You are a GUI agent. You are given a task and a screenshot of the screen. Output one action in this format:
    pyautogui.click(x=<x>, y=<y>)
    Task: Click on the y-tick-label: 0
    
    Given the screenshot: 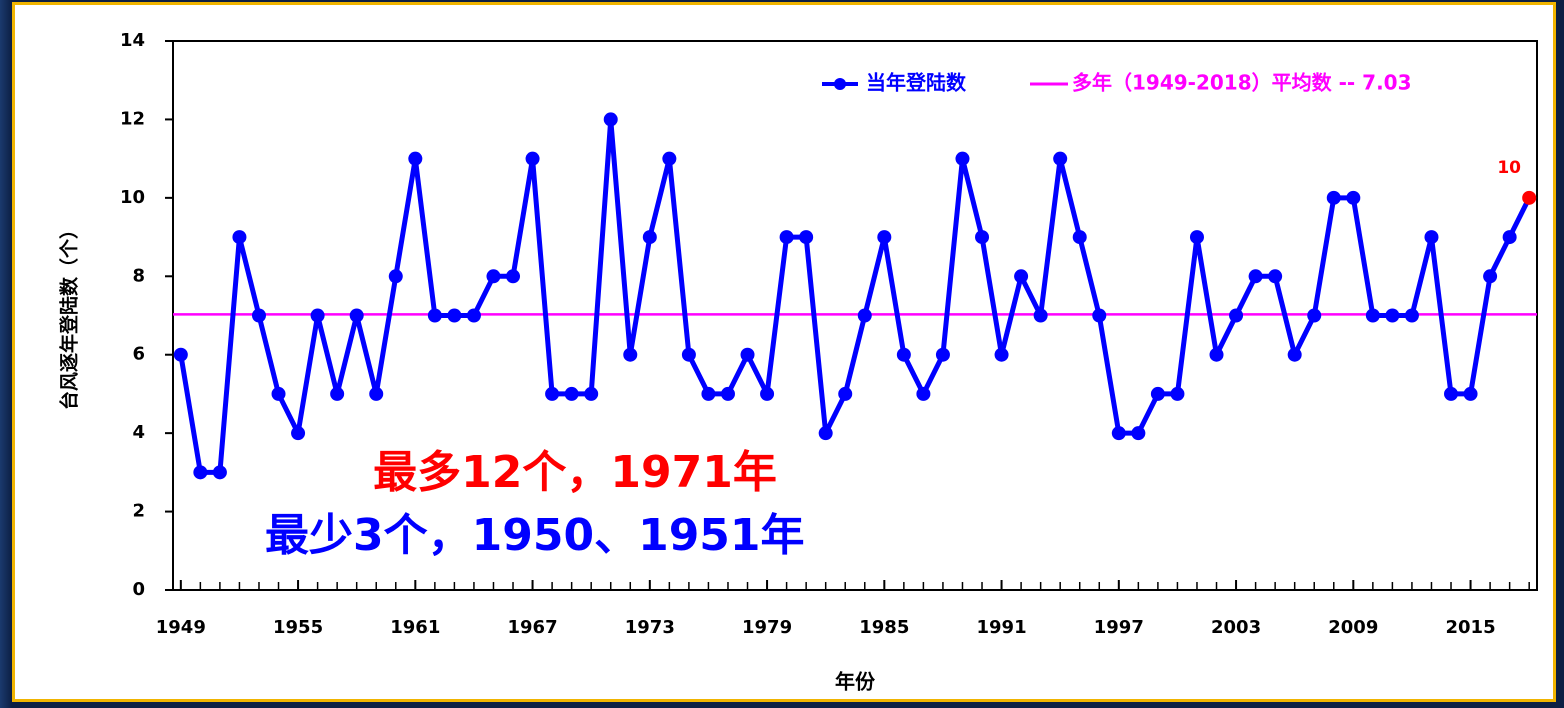 What is the action you would take?
    pyautogui.click(x=138, y=589)
    